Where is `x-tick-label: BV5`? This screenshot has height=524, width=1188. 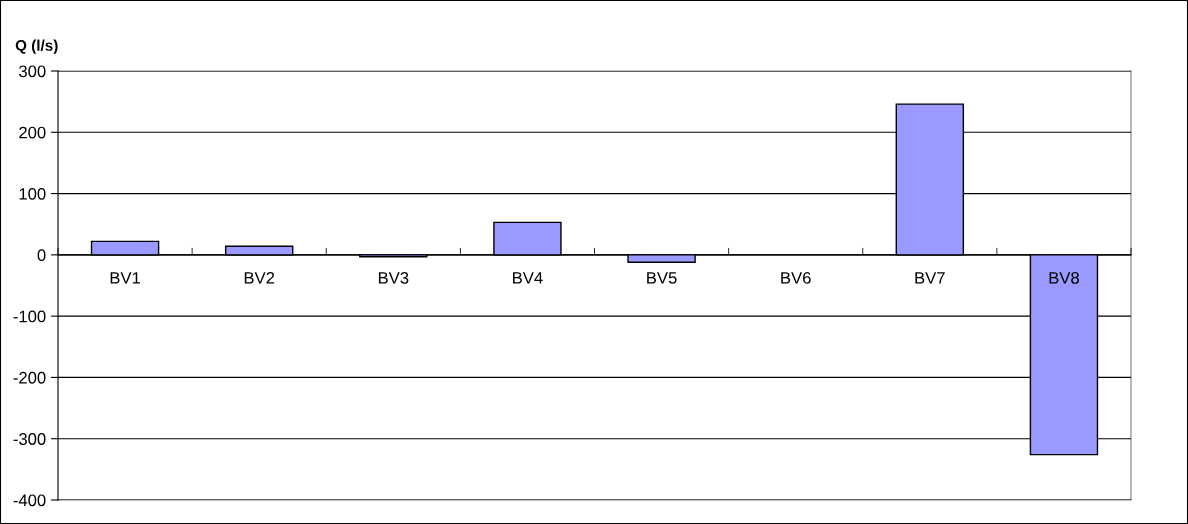 x-tick-label: BV5 is located at coordinates (662, 278).